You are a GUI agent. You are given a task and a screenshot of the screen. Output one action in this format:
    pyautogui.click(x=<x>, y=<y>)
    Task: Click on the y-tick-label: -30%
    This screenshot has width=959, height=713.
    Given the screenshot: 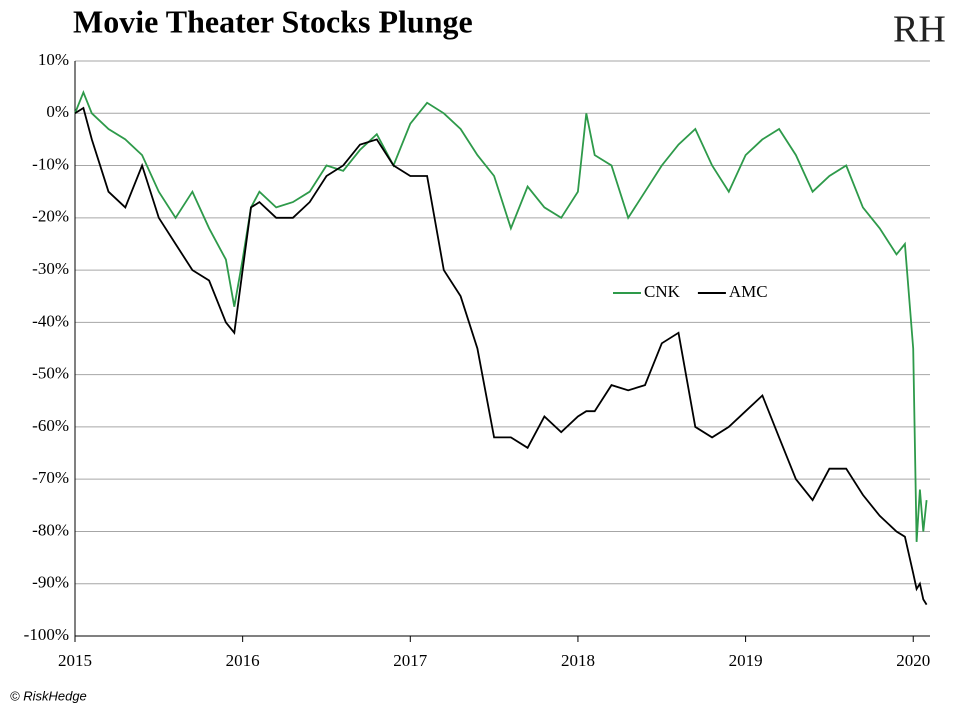 What is the action you would take?
    pyautogui.click(x=50, y=268)
    